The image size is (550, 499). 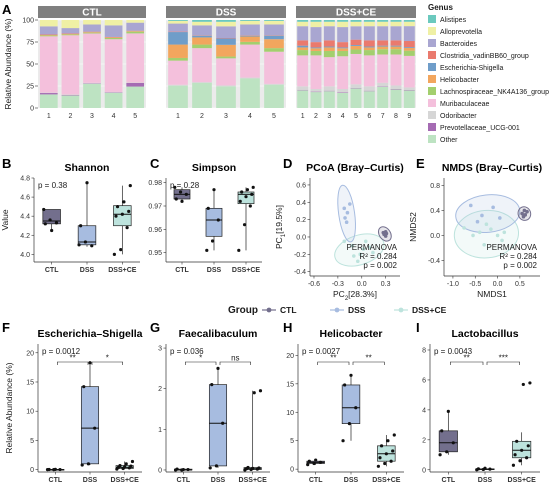 What do you see at coordinates (300, 272) in the screenshot?
I see `y-tick-label: -0.4` at bounding box center [300, 272].